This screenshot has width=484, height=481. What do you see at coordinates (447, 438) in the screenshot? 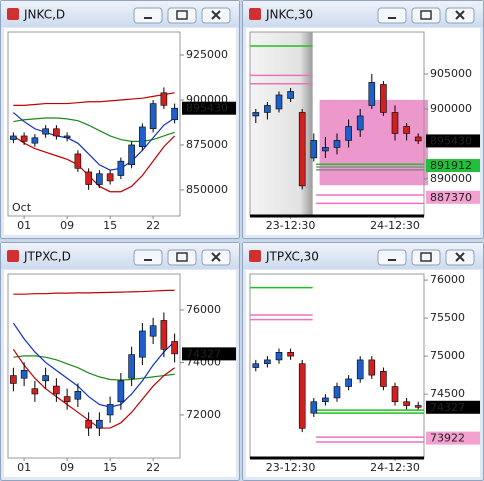
I see `price-label: 73922` at bounding box center [447, 438].